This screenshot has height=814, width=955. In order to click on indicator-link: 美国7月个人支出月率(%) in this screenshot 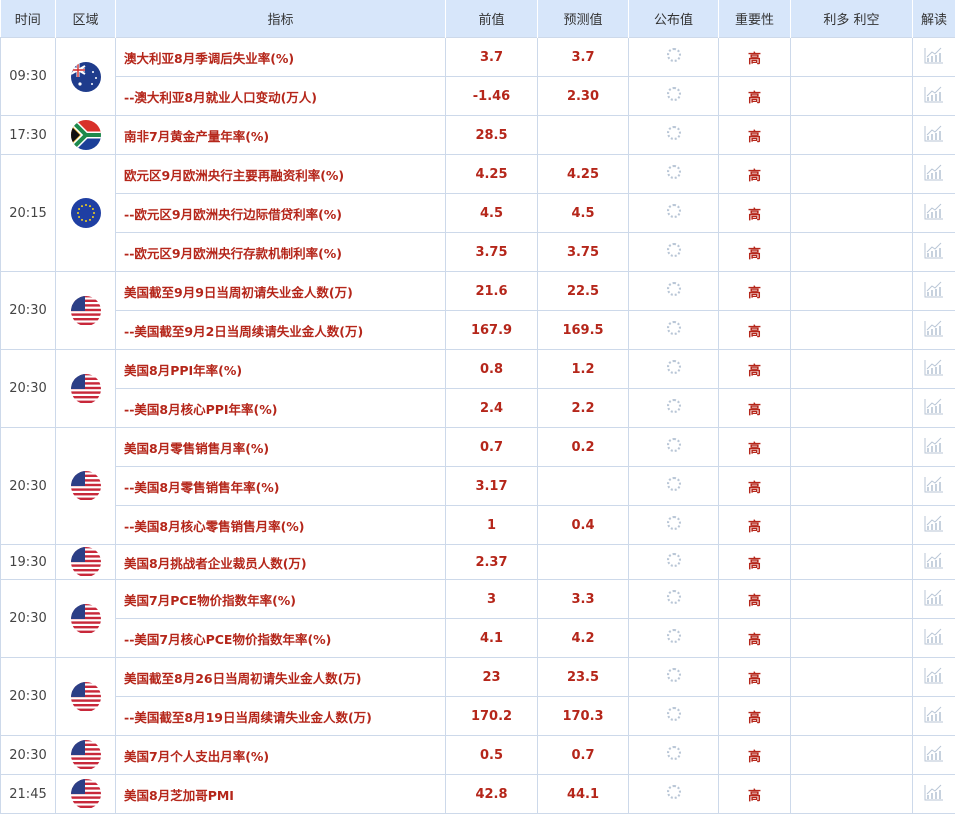, I will do `click(281, 755)`.